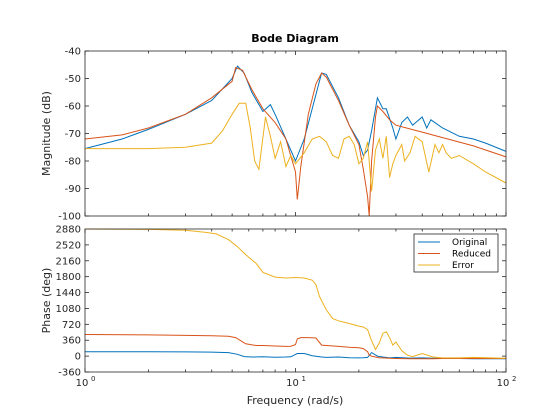  I want to click on phase-series-original, so click(295, 355).